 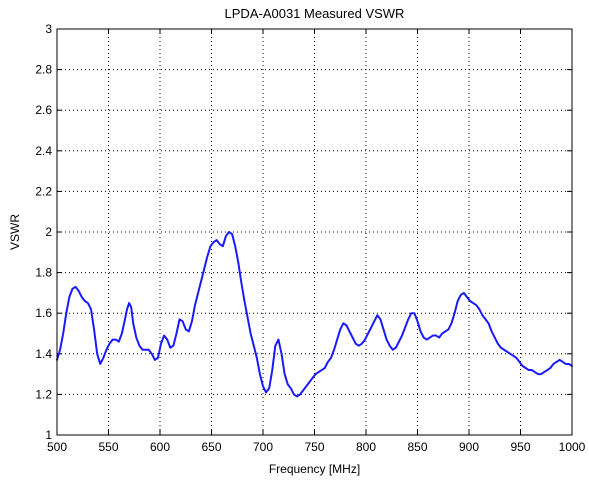 What do you see at coordinates (43, 394) in the screenshot?
I see `y-tick-label: 1.2` at bounding box center [43, 394].